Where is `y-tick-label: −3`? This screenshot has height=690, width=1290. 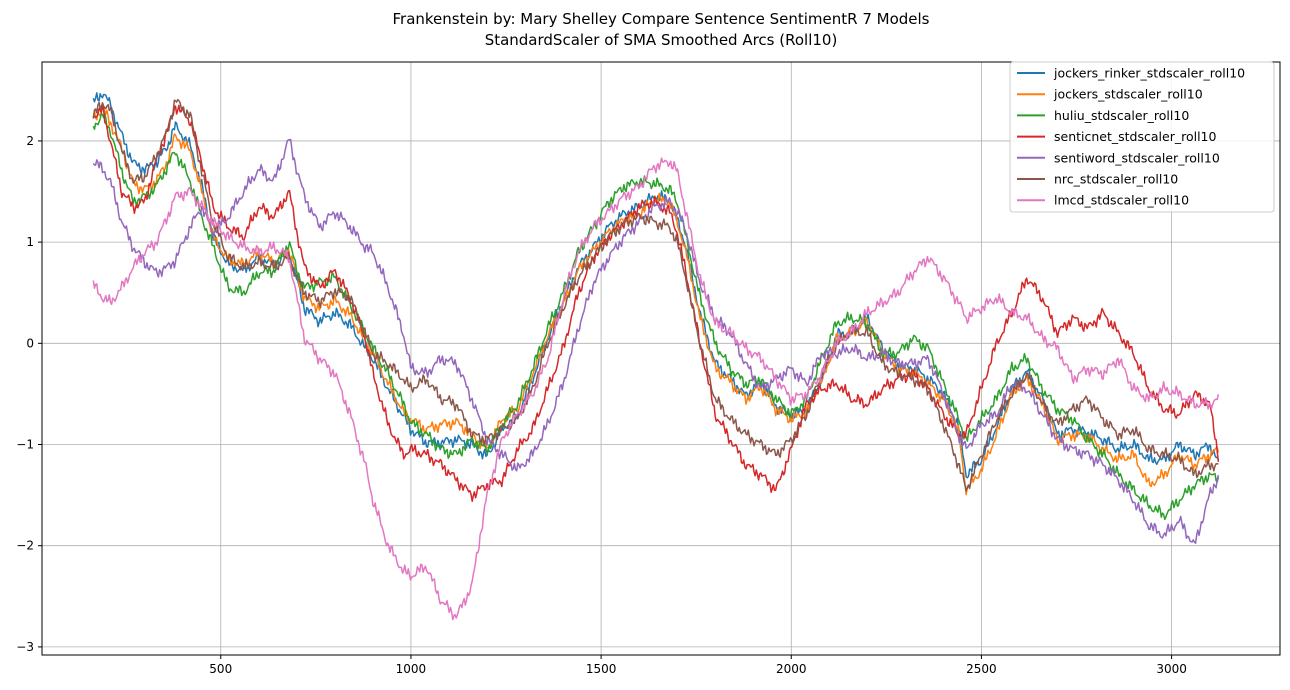
y-tick-label: −3 is located at coordinates (25, 647).